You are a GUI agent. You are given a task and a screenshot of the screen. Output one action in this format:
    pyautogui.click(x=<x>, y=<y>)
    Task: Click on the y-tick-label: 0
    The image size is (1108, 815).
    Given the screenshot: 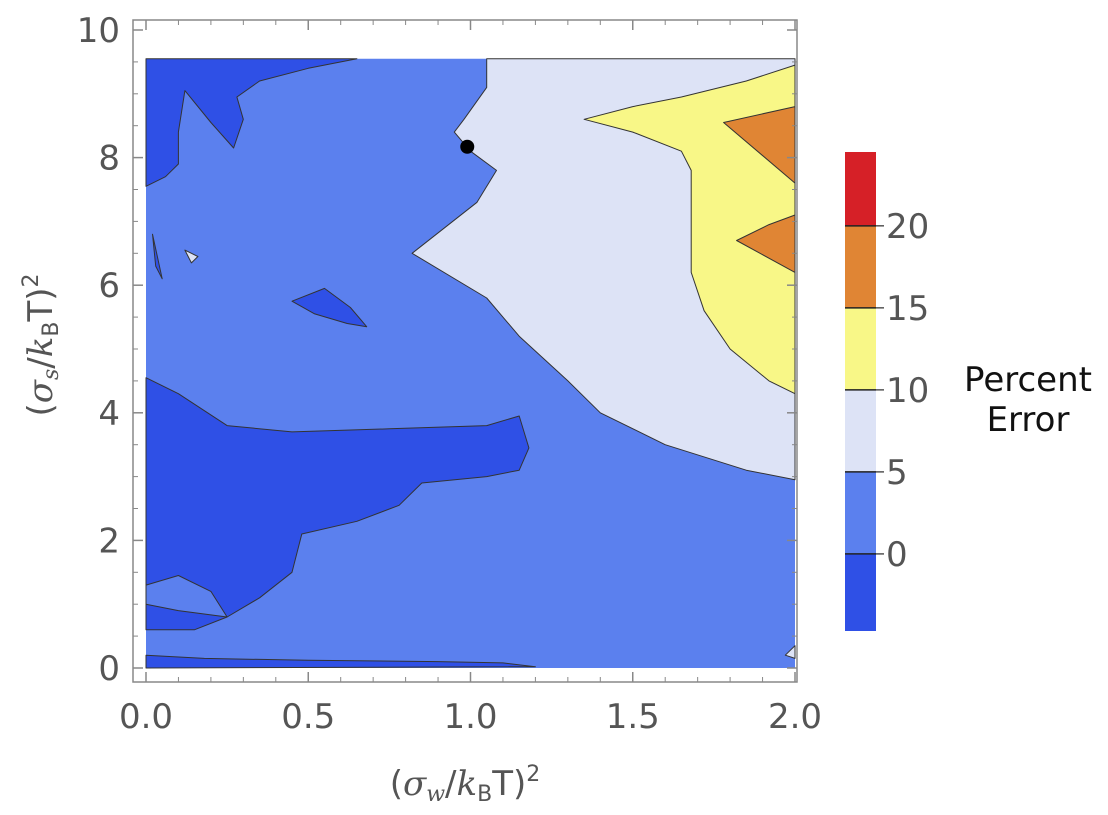 What is the action you would take?
    pyautogui.click(x=109, y=669)
    